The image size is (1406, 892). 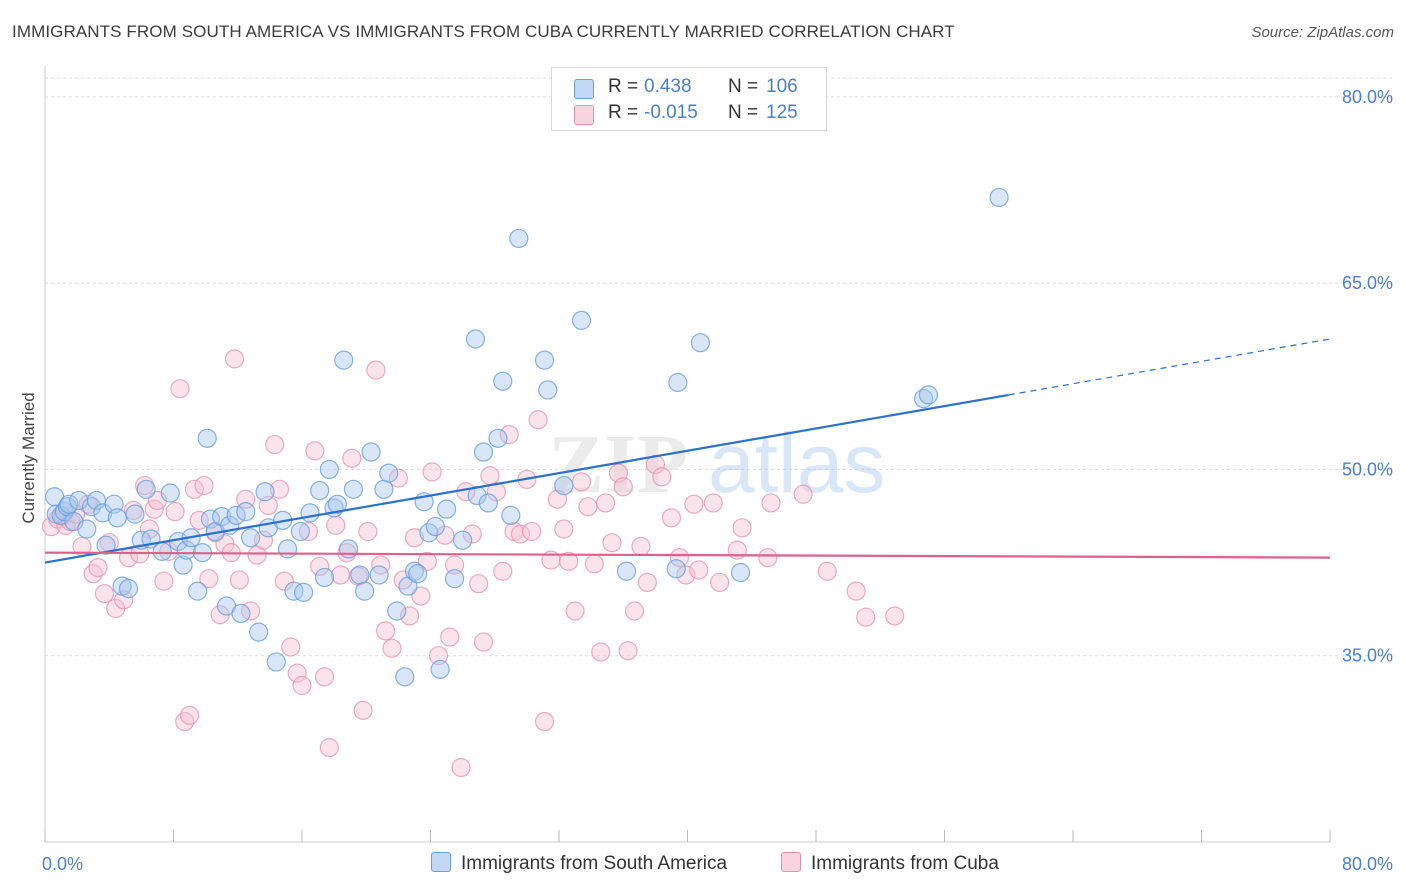 What do you see at coordinates (1367, 97) in the screenshot?
I see `y-tick-label: 80.0%` at bounding box center [1367, 97].